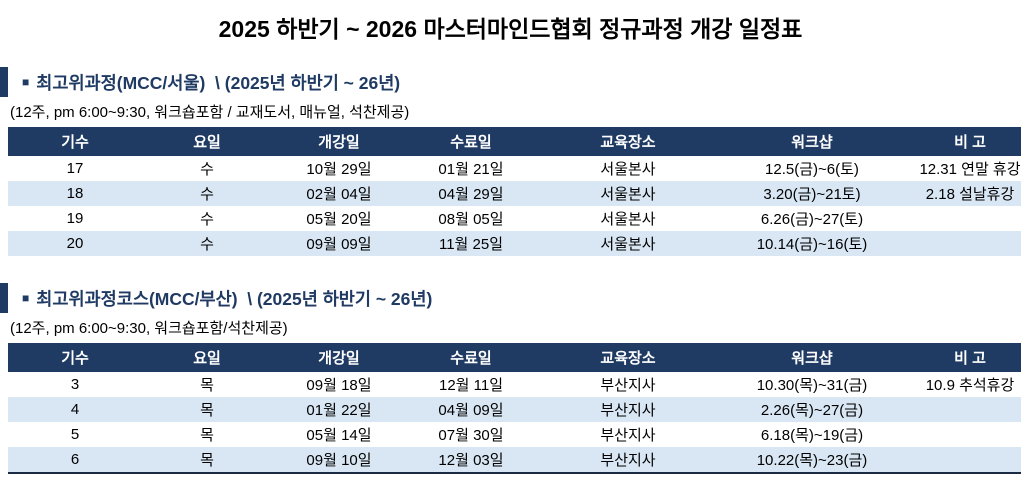 Image resolution: width=1021 pixels, height=495 pixels. Describe the element at coordinates (339, 193) in the screenshot. I see `table-cell: 02월 04일` at that location.